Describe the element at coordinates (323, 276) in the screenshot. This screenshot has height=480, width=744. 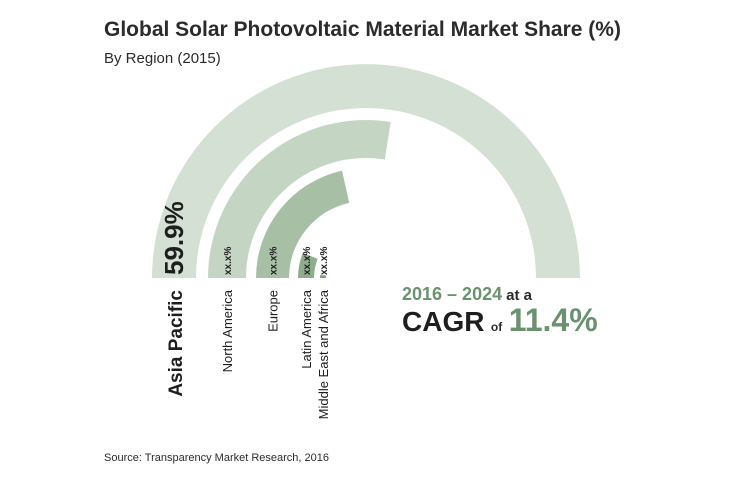
I see `bar-middle-east-and-africa` at that location.